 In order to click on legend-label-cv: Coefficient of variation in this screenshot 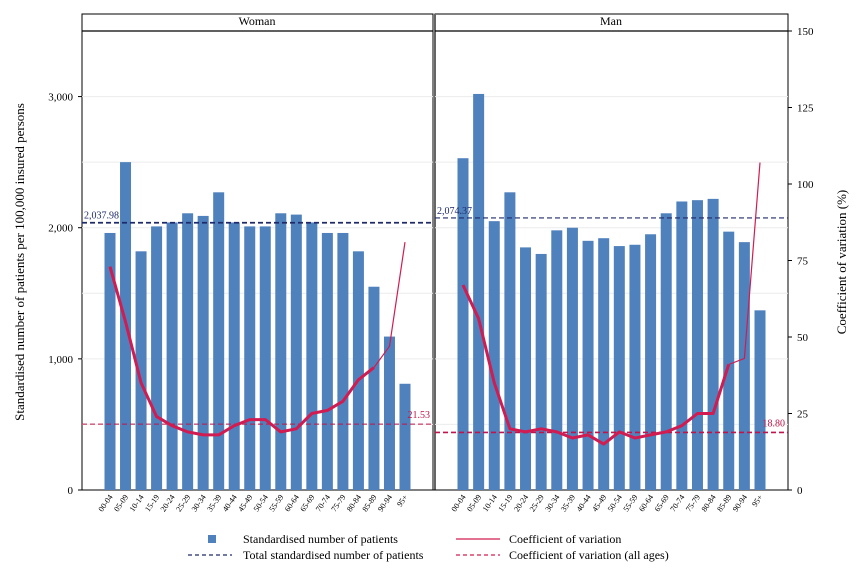, I will do `click(565, 539)`.